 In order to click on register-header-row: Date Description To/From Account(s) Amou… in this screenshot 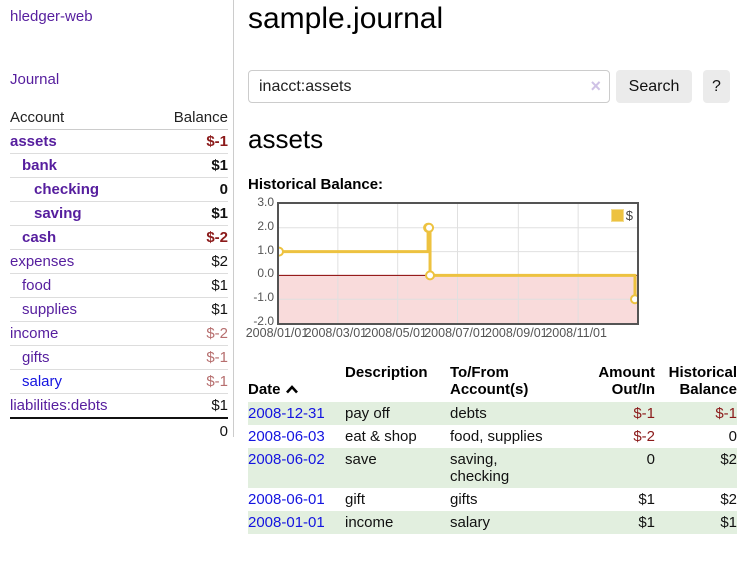, I will do `click(492, 382)`.